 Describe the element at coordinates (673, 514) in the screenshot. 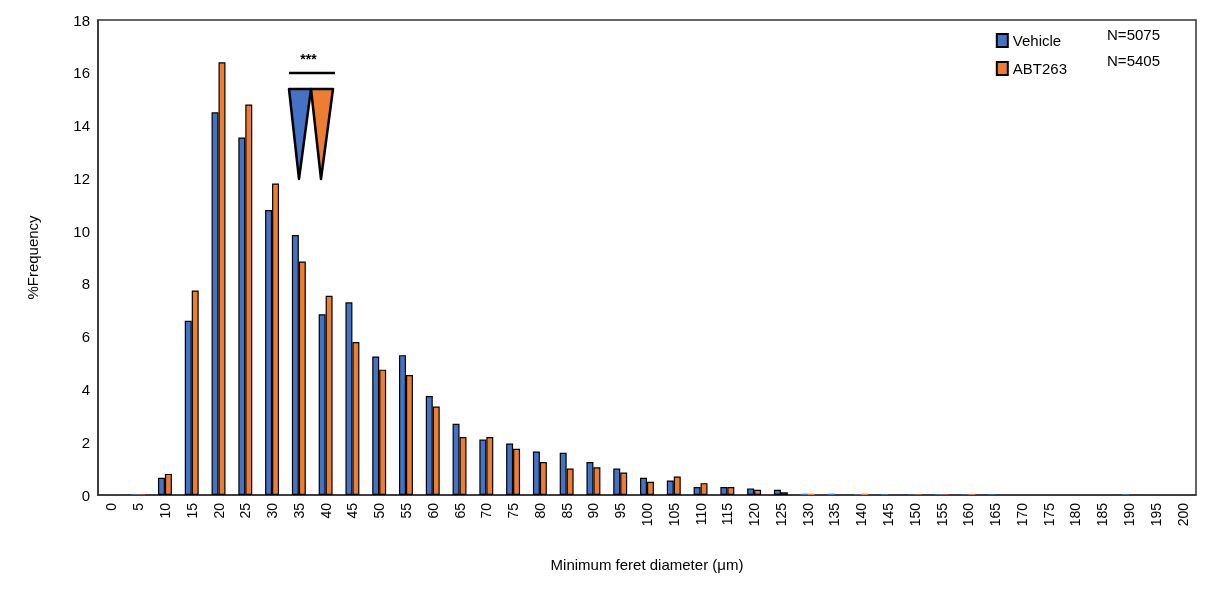

I see `x-tick-label: 105` at that location.